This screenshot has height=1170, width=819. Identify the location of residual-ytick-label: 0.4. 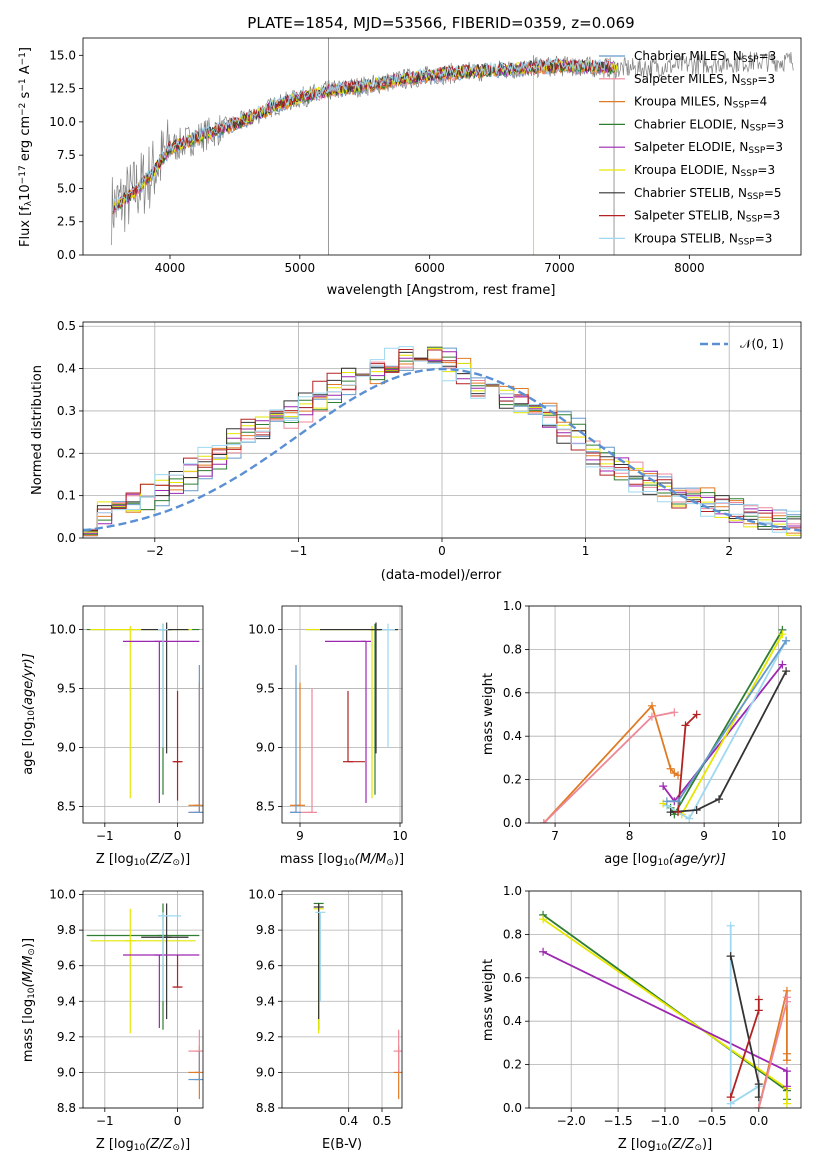
(66, 369).